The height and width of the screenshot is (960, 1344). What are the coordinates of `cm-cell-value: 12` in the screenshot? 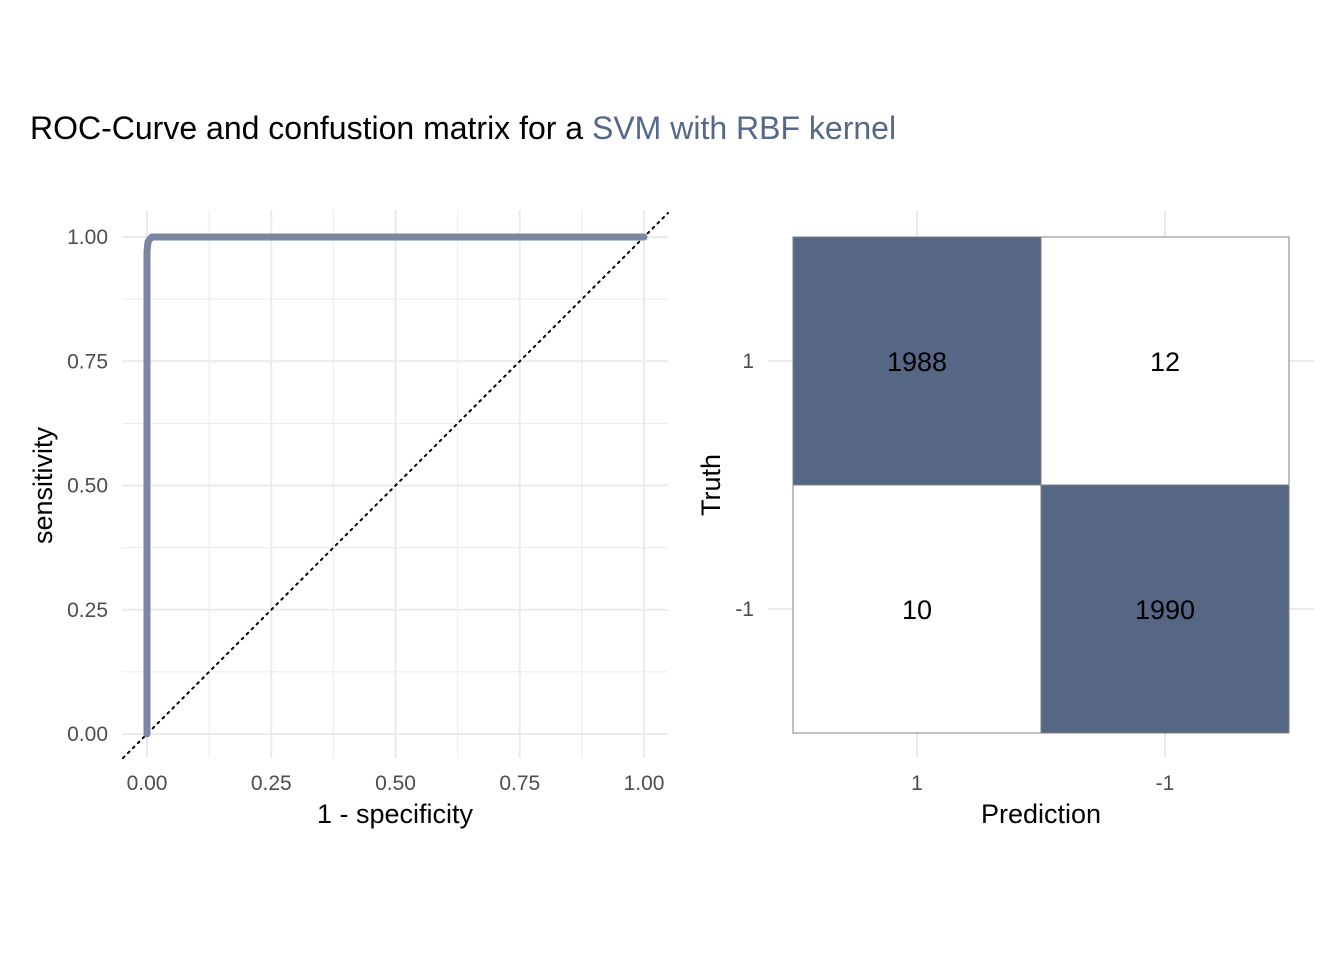 It's located at (1165, 362).